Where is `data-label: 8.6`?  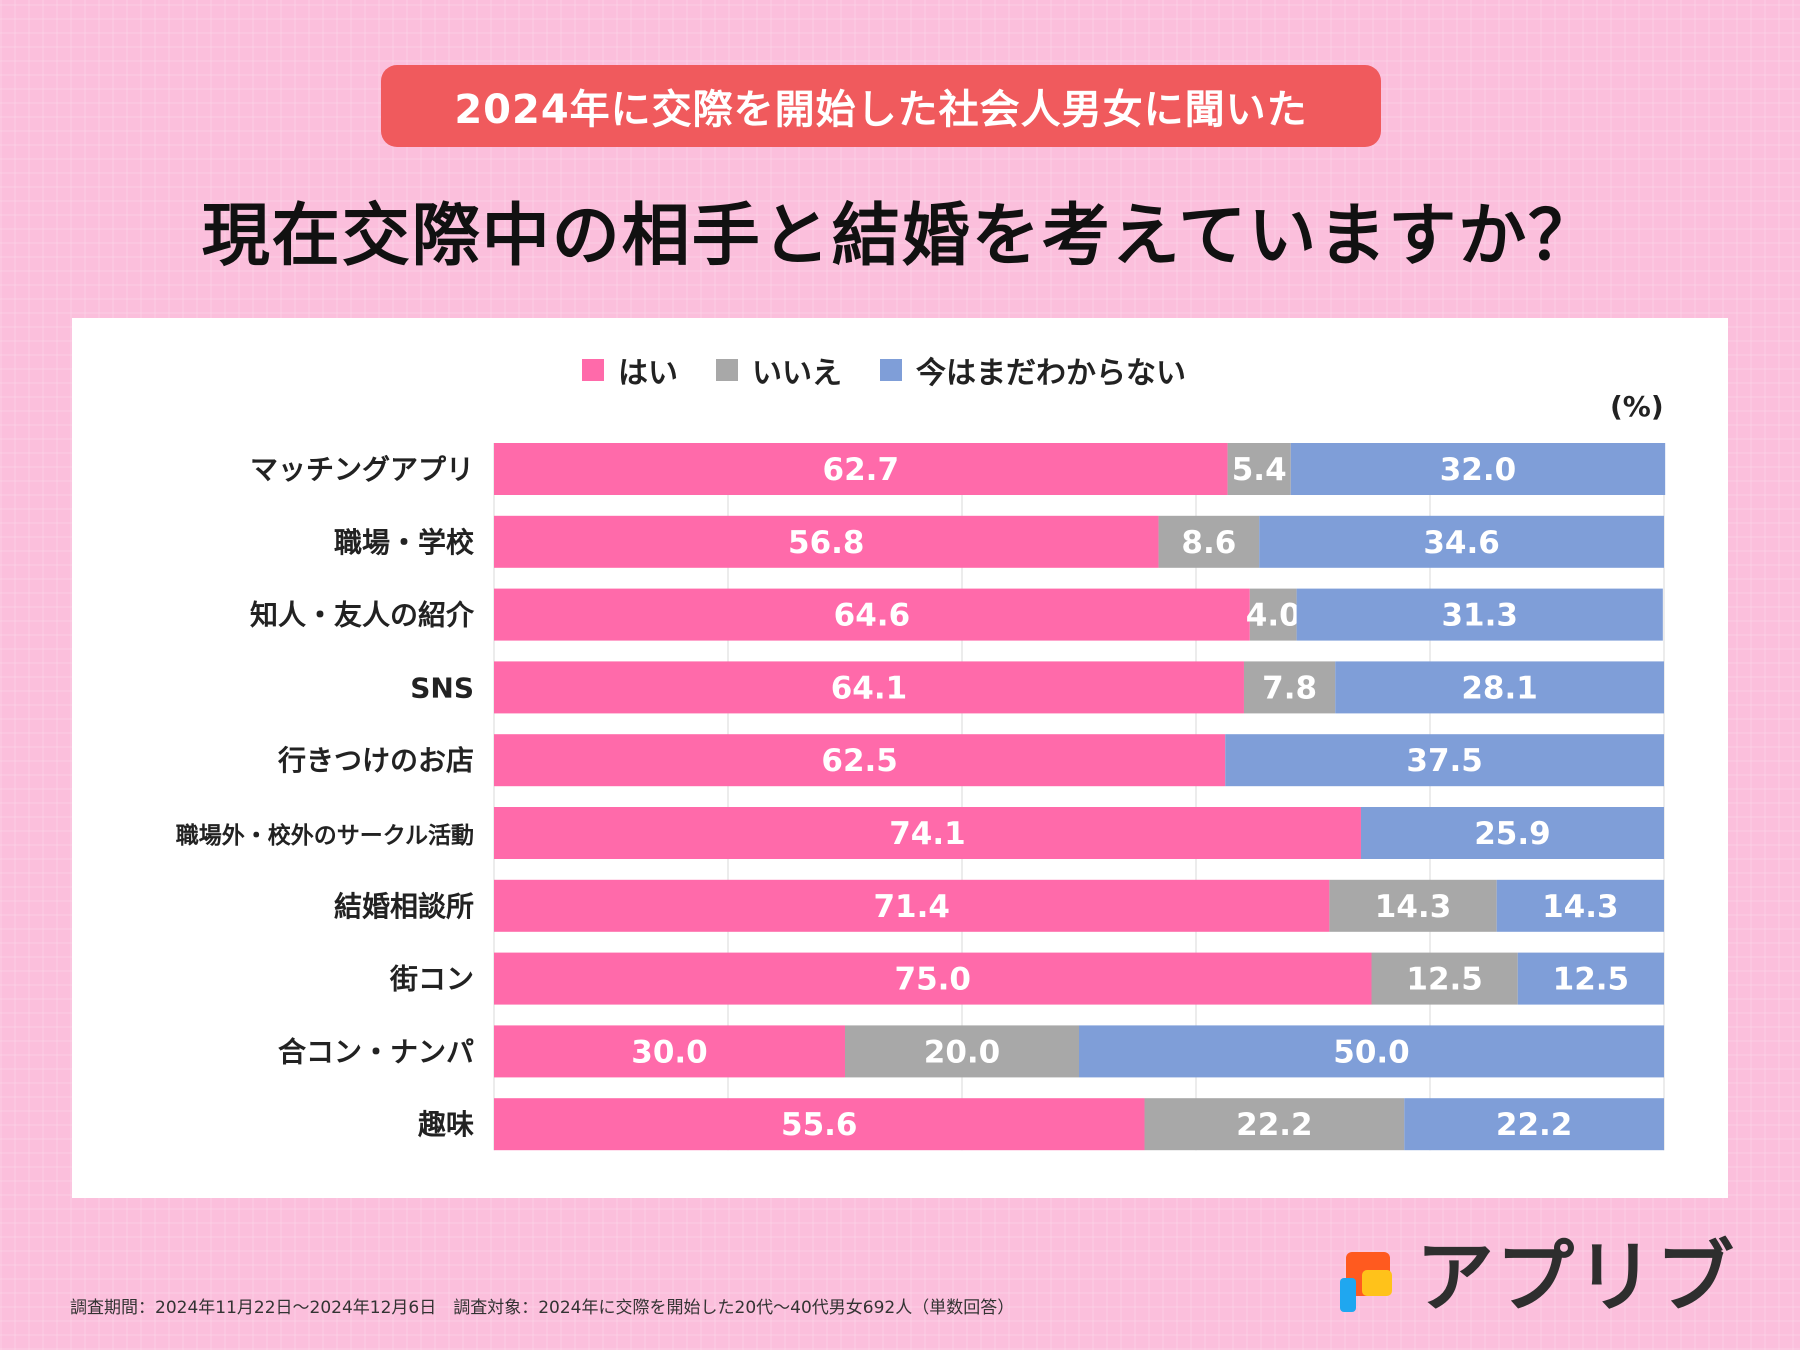
data-label: 8.6 is located at coordinates (1208, 543).